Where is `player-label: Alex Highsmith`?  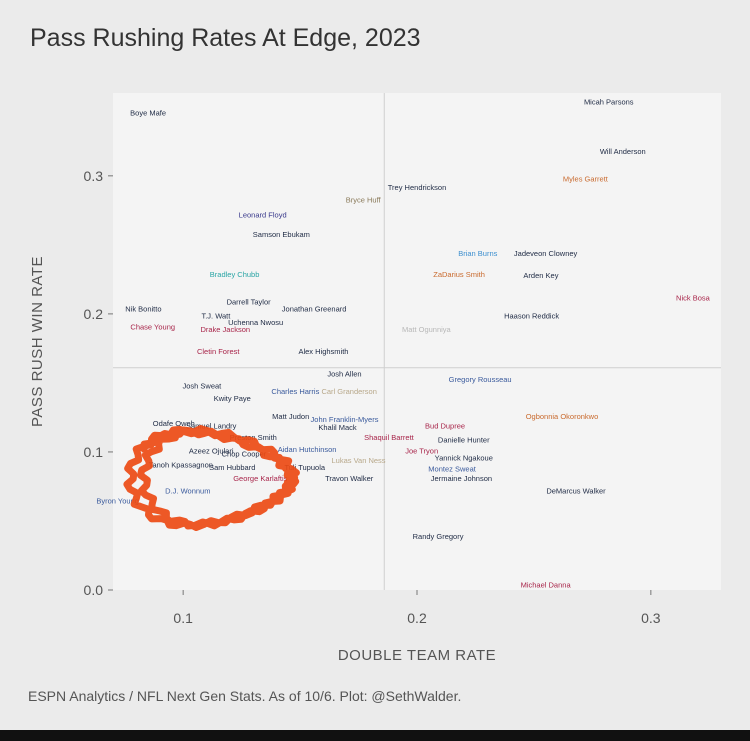 player-label: Alex Highsmith is located at coordinates (323, 351).